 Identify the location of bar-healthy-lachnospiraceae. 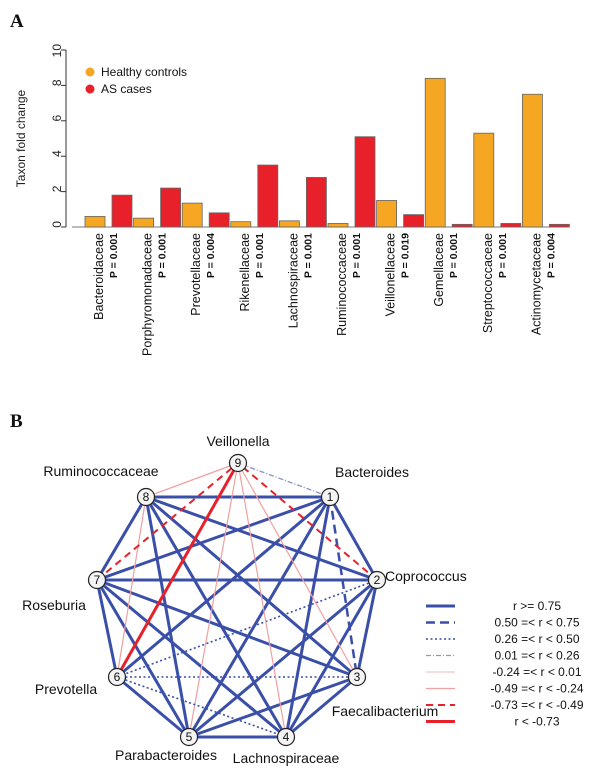
(289, 224).